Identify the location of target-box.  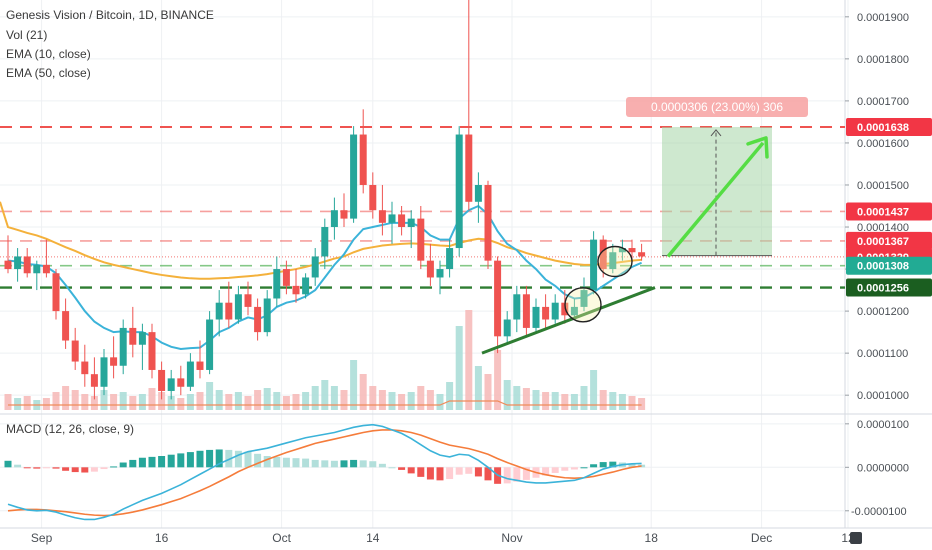
(717, 191).